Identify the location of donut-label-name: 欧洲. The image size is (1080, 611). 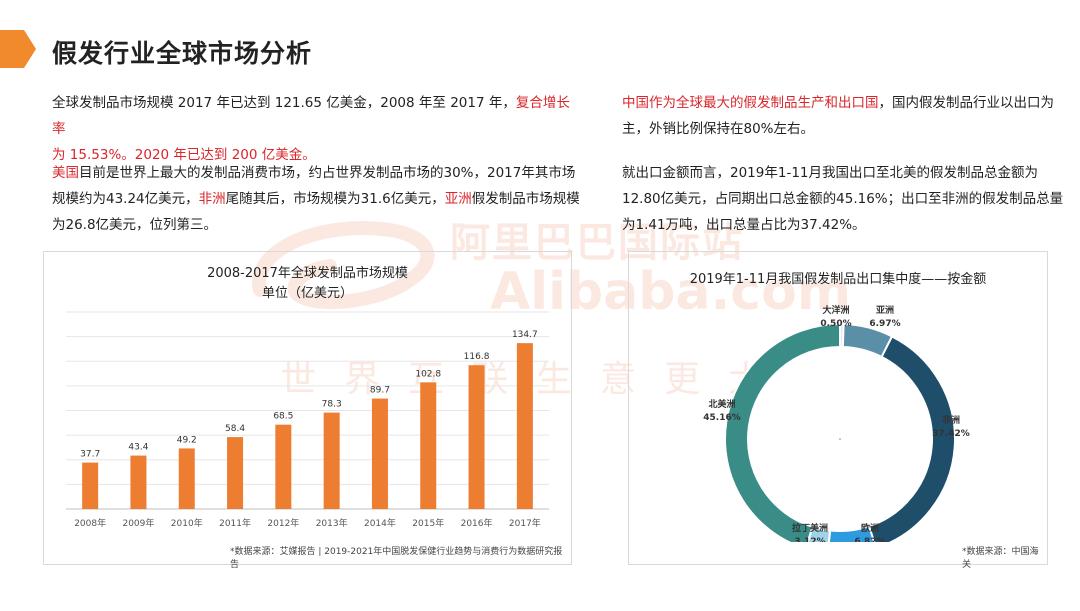
(870, 528).